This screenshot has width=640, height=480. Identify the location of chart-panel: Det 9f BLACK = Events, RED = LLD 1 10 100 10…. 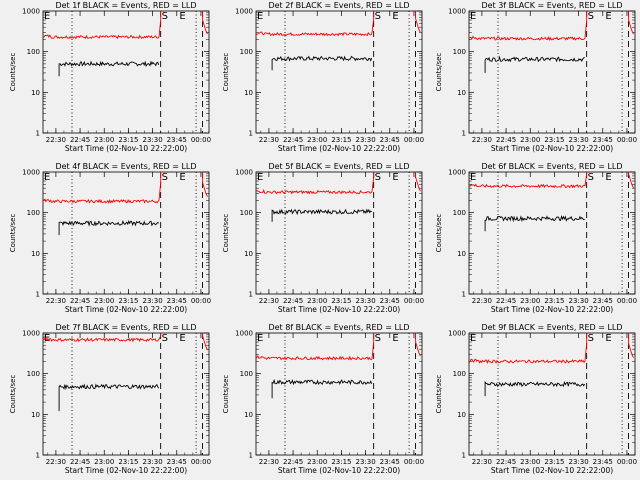
(536, 399).